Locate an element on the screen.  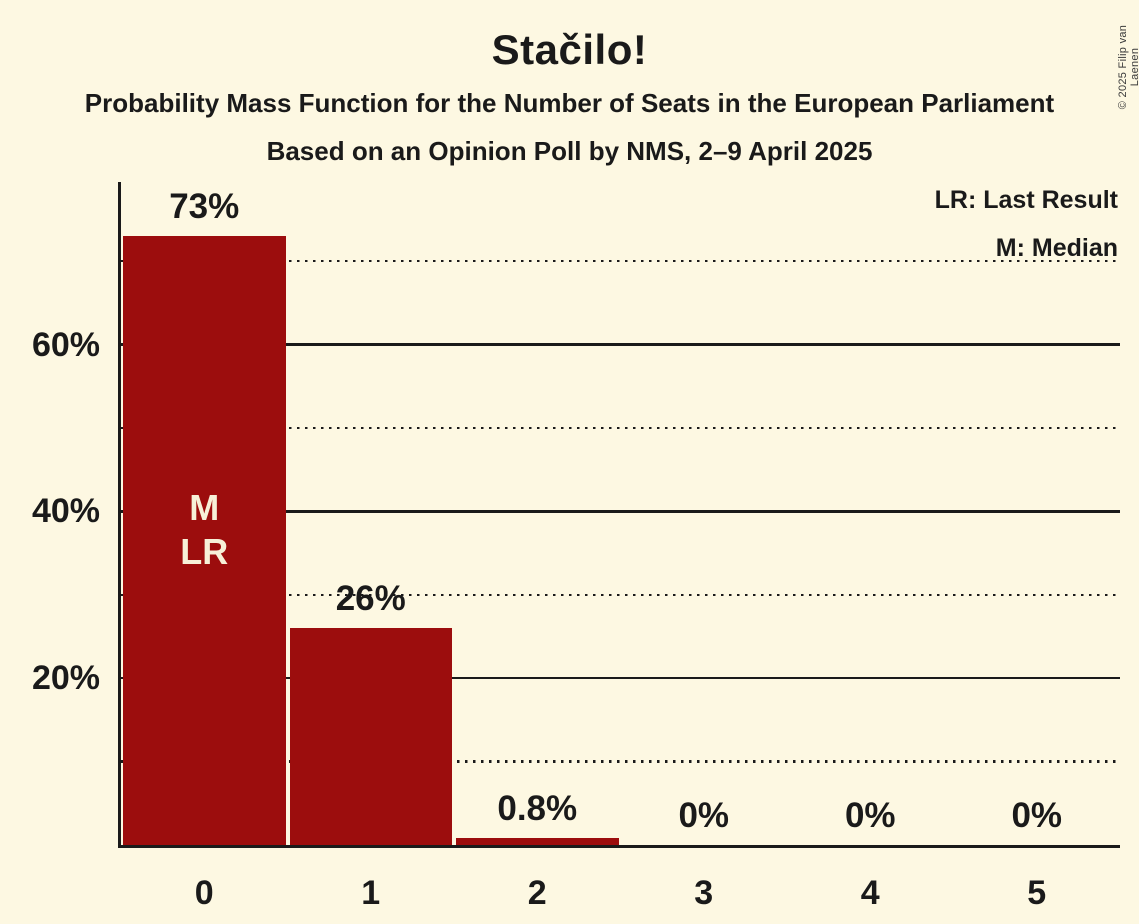
x-axis-label-2: 2 is located at coordinates (537, 893).